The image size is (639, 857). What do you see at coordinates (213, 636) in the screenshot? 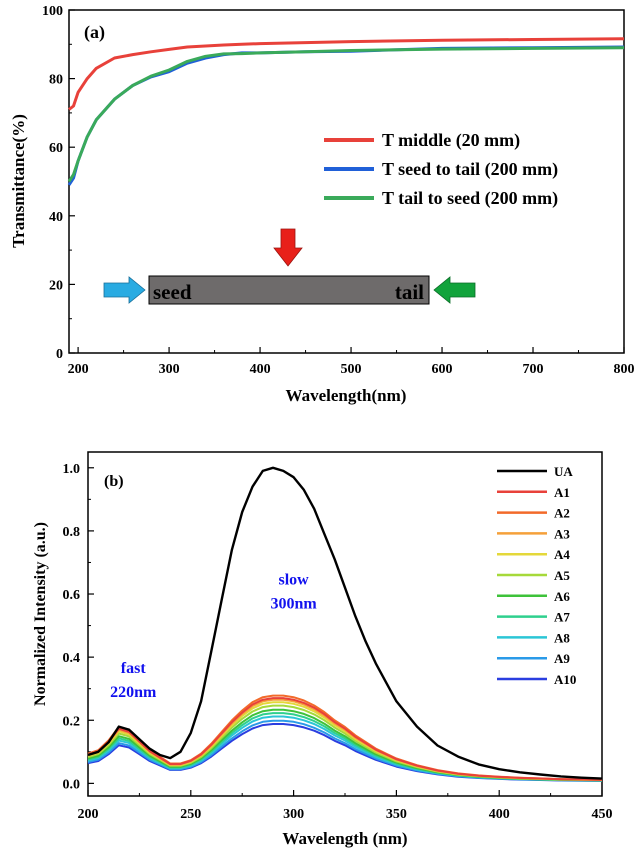
I see `panel-b-annotations: fast 220nm slow 300nm` at bounding box center [213, 636].